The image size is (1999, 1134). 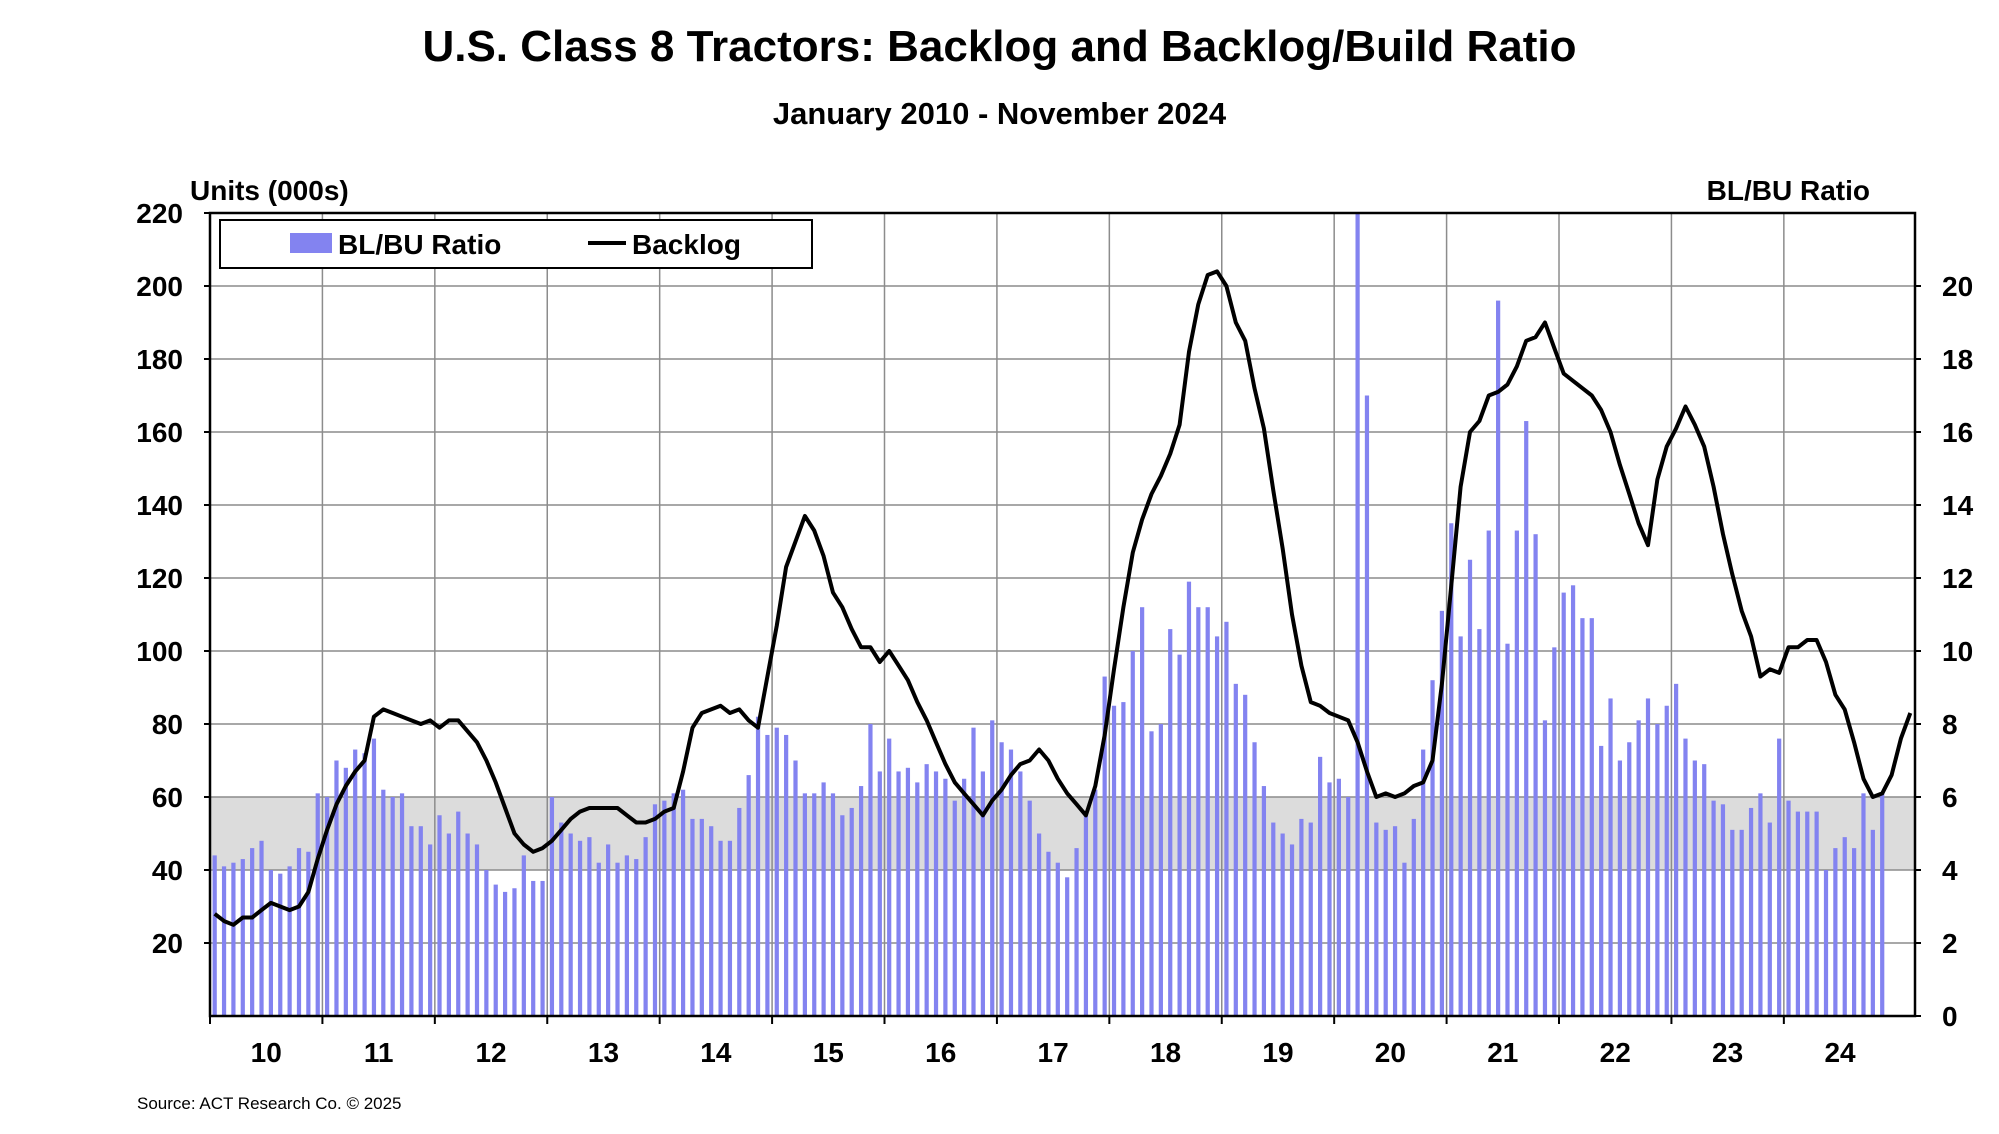 What do you see at coordinates (159, 213) in the screenshot?
I see `left-axis-tick-label: 220` at bounding box center [159, 213].